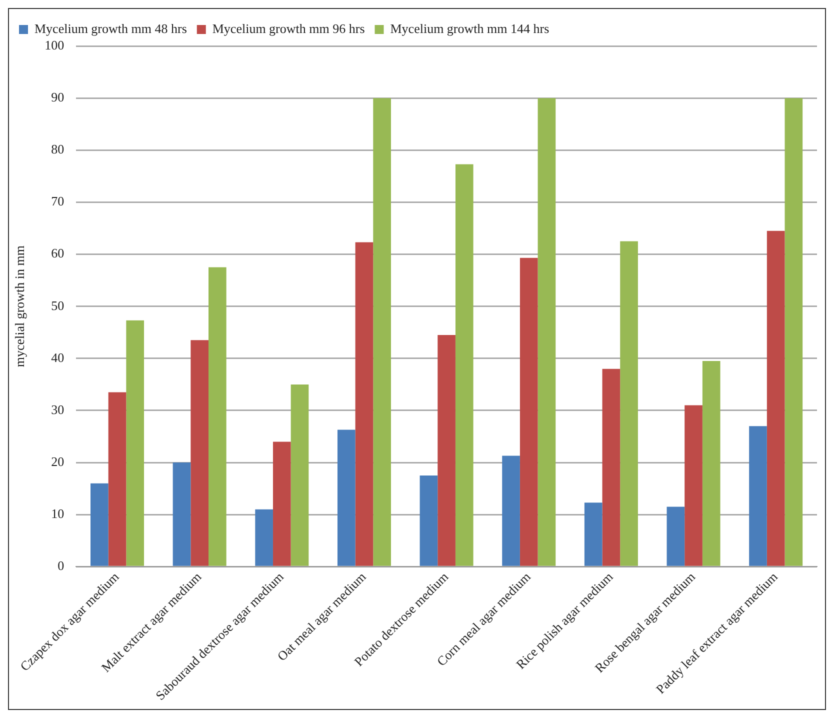  What do you see at coordinates (57, 357) in the screenshot?
I see `y-tick-label: 40` at bounding box center [57, 357].